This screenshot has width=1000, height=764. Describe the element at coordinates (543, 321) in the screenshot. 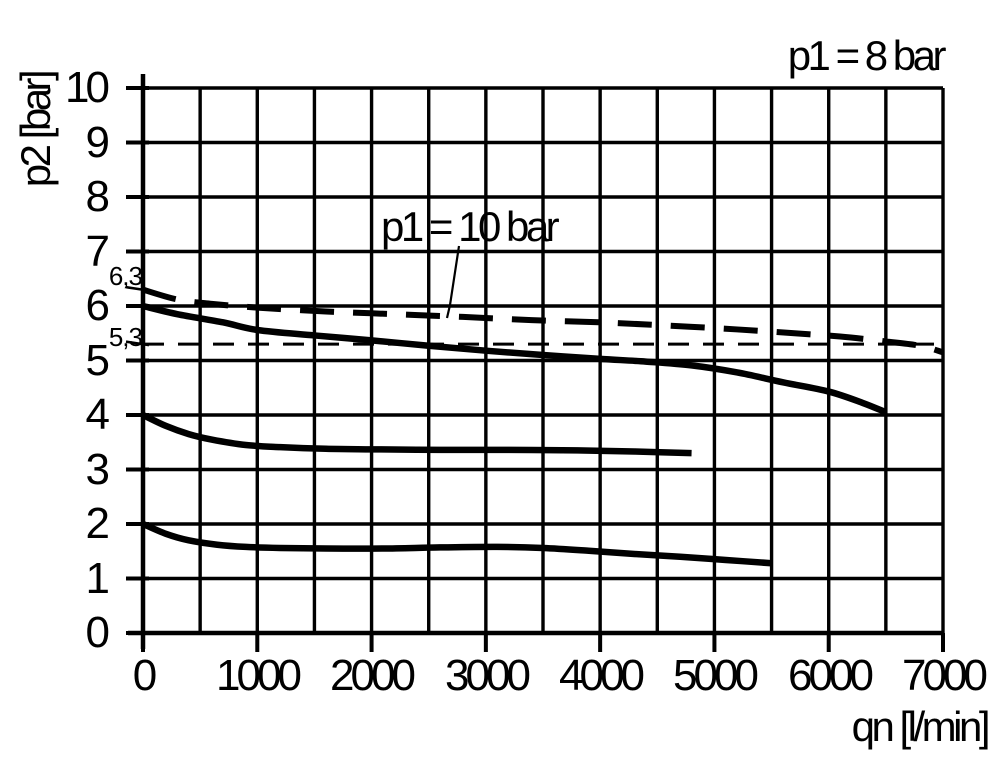

I see `p1-10-bar-curve-path` at that location.